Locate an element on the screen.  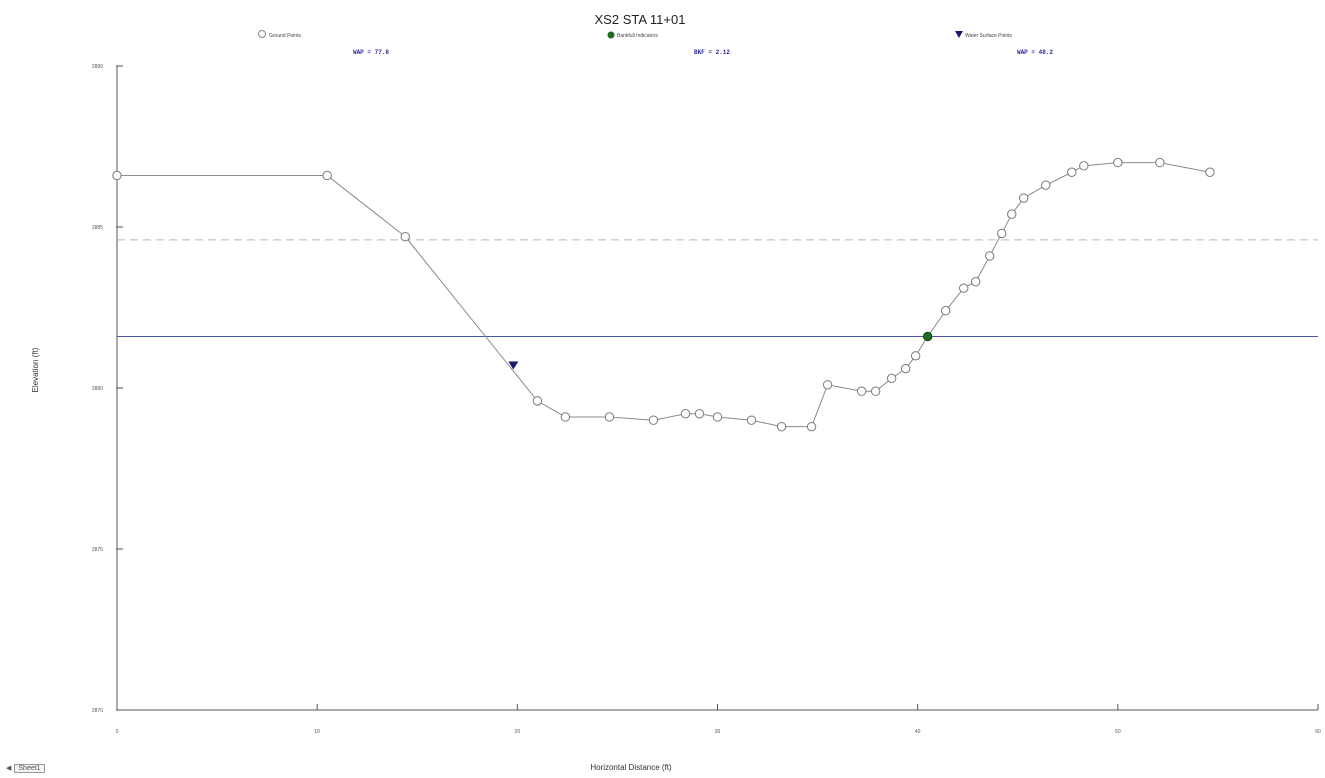
legend-label-bankfull-indicators: Bankfull Indicators is located at coordinates (637, 36).